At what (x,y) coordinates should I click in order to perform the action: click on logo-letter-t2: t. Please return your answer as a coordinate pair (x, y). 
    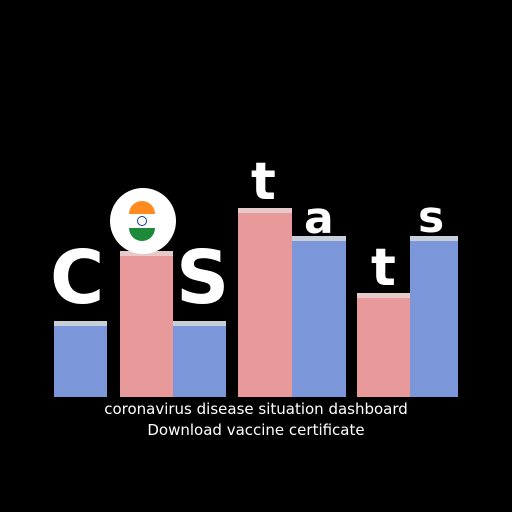
    Looking at the image, I should click on (383, 268).